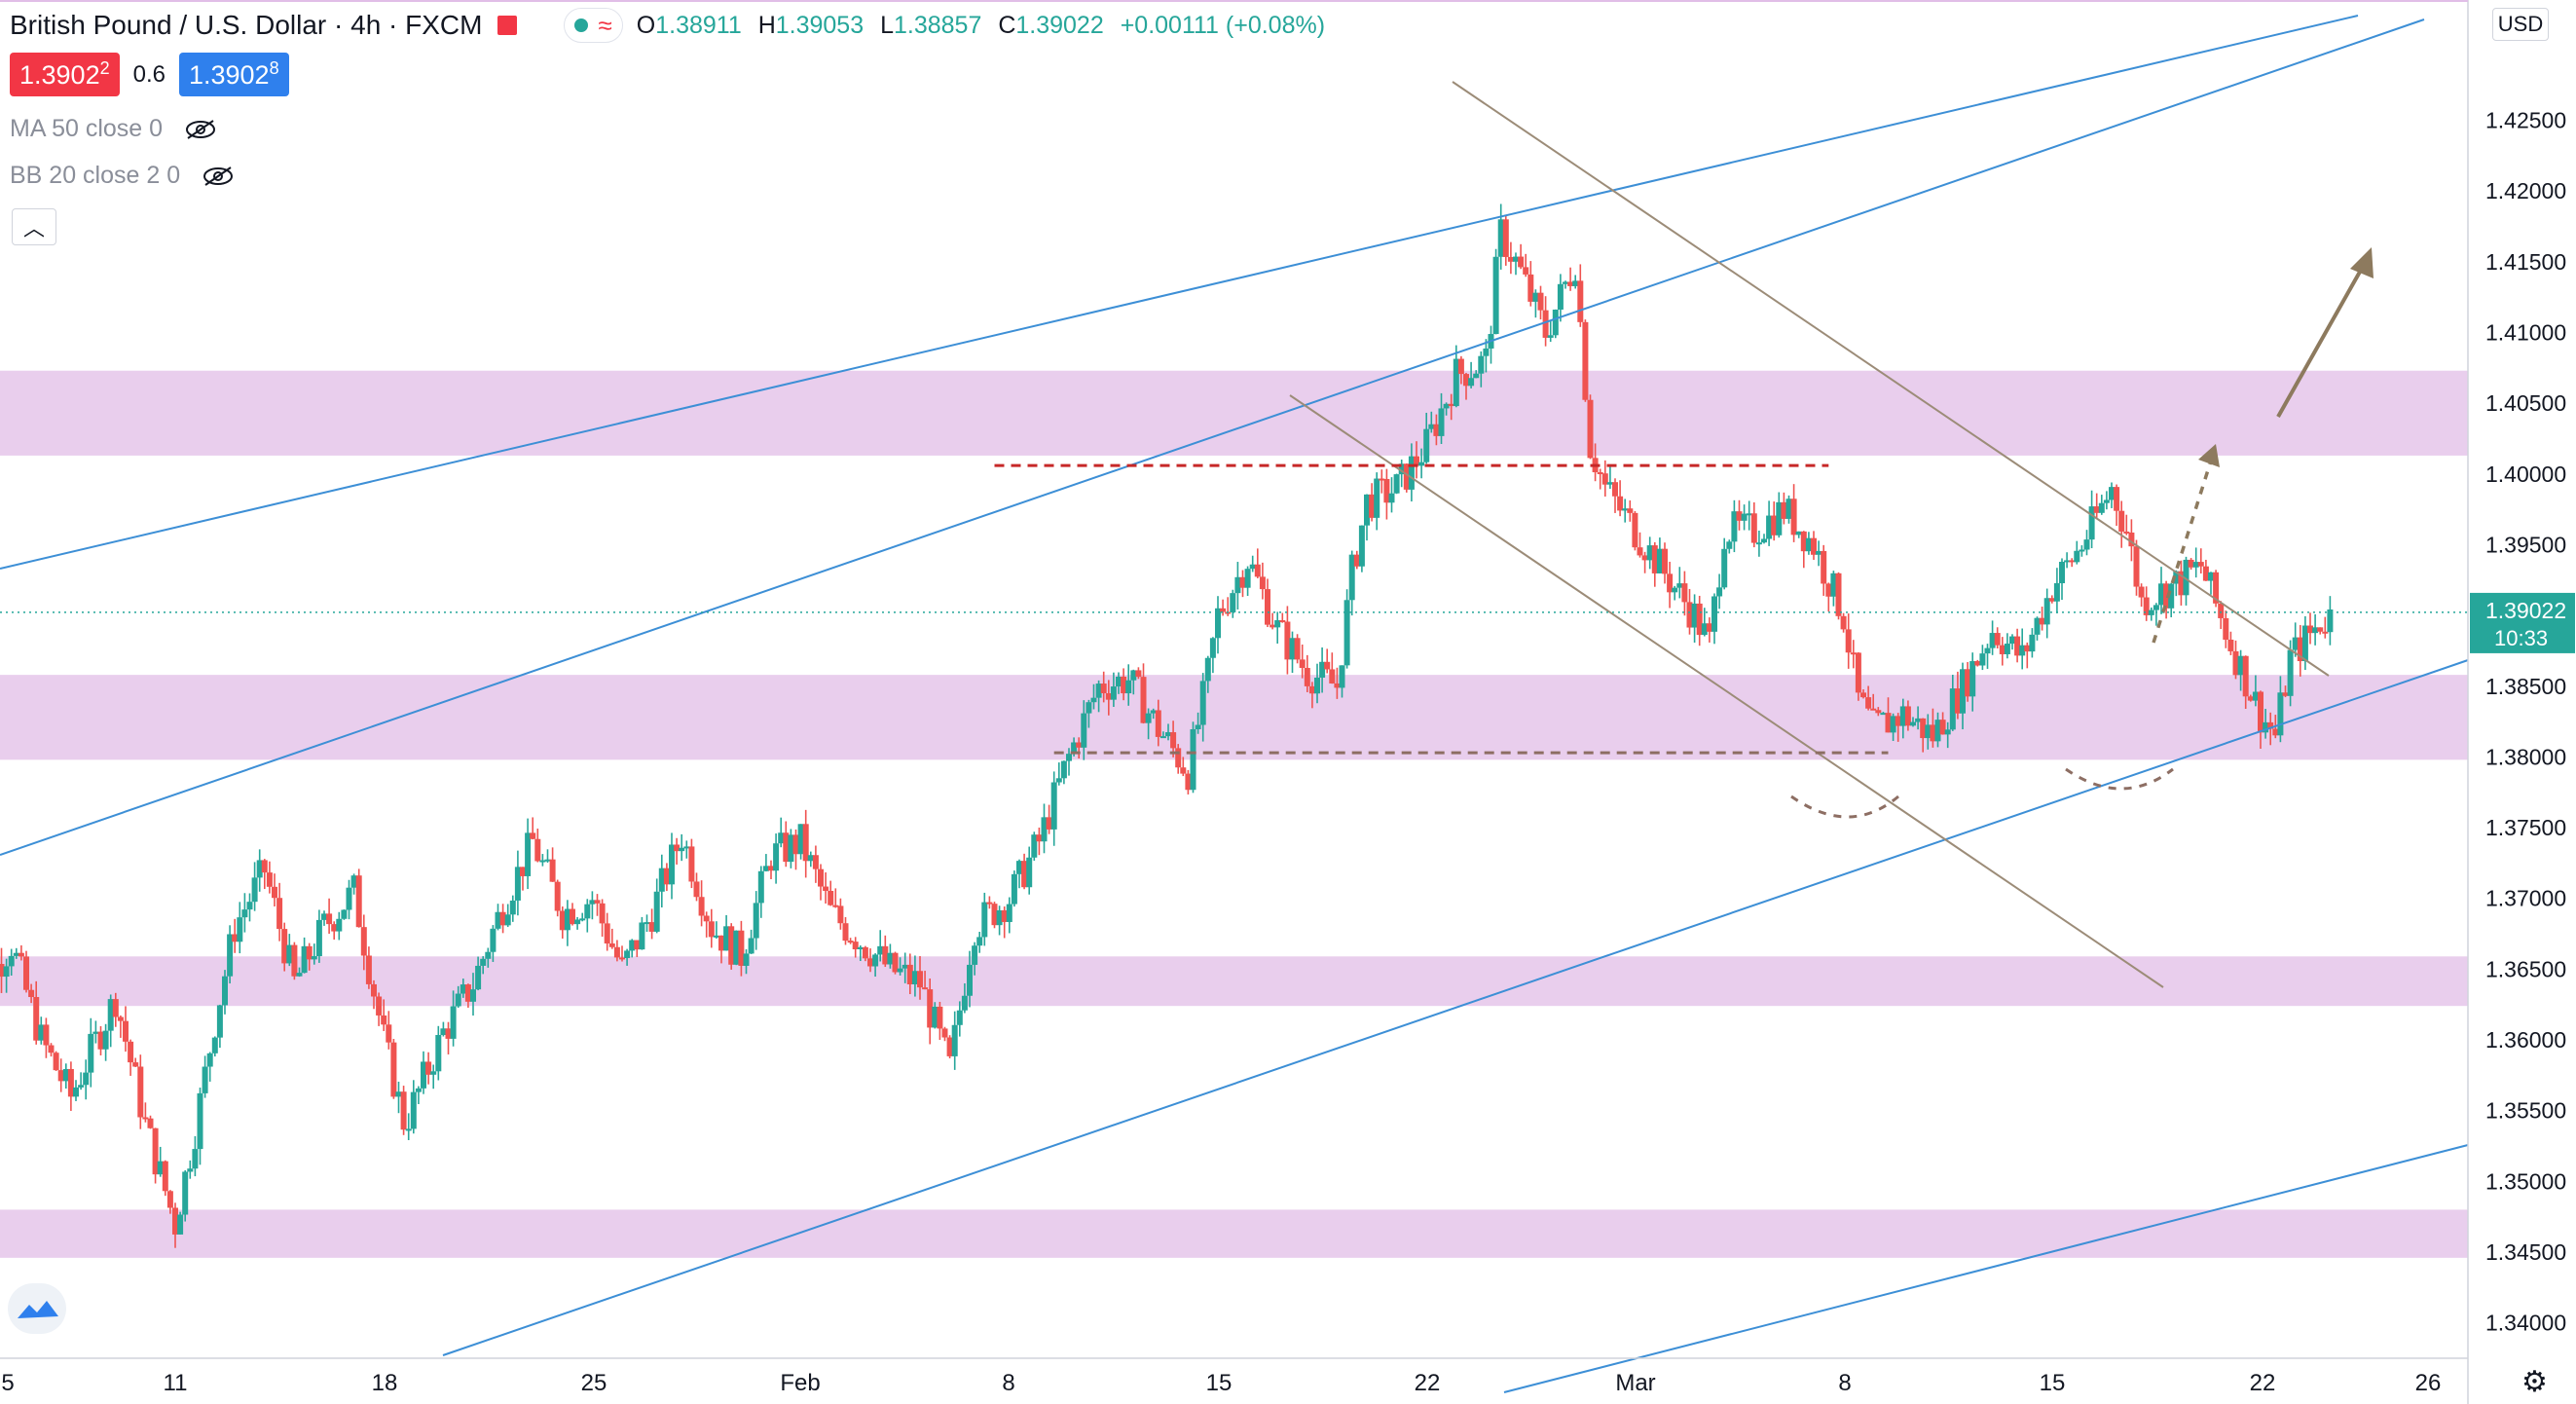 The height and width of the screenshot is (1404, 2576). What do you see at coordinates (2534, 1382) in the screenshot?
I see `gear-icon: ⚙` at bounding box center [2534, 1382].